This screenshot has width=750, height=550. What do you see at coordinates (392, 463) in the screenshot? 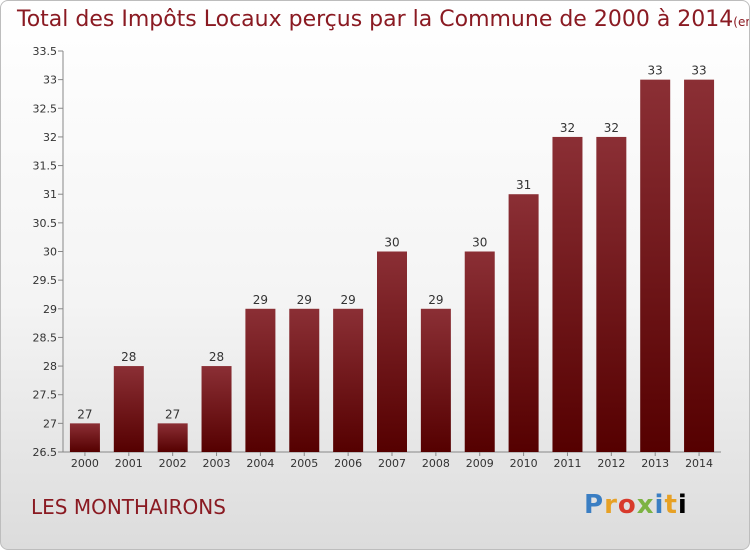
I see `x-tick-label: 2007` at bounding box center [392, 463].